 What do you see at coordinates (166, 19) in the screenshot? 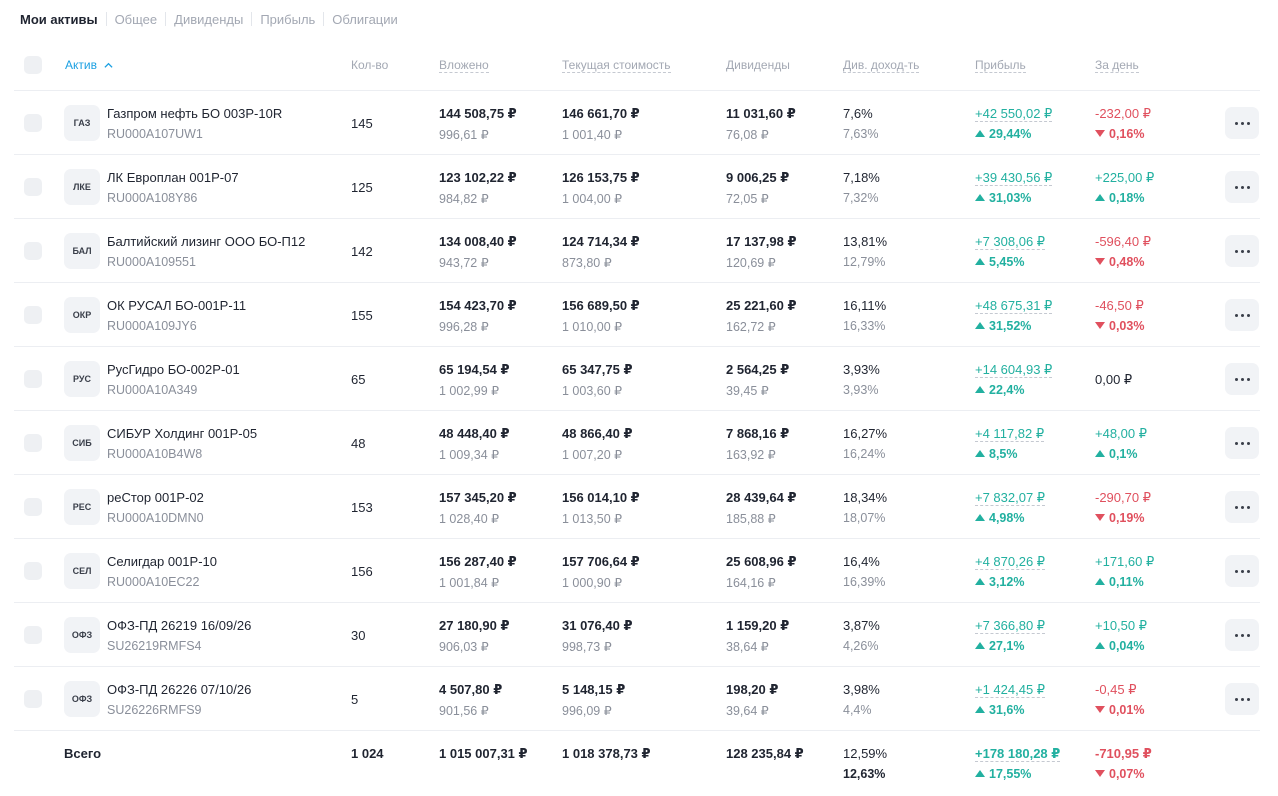
I see `tab-divider` at bounding box center [166, 19].